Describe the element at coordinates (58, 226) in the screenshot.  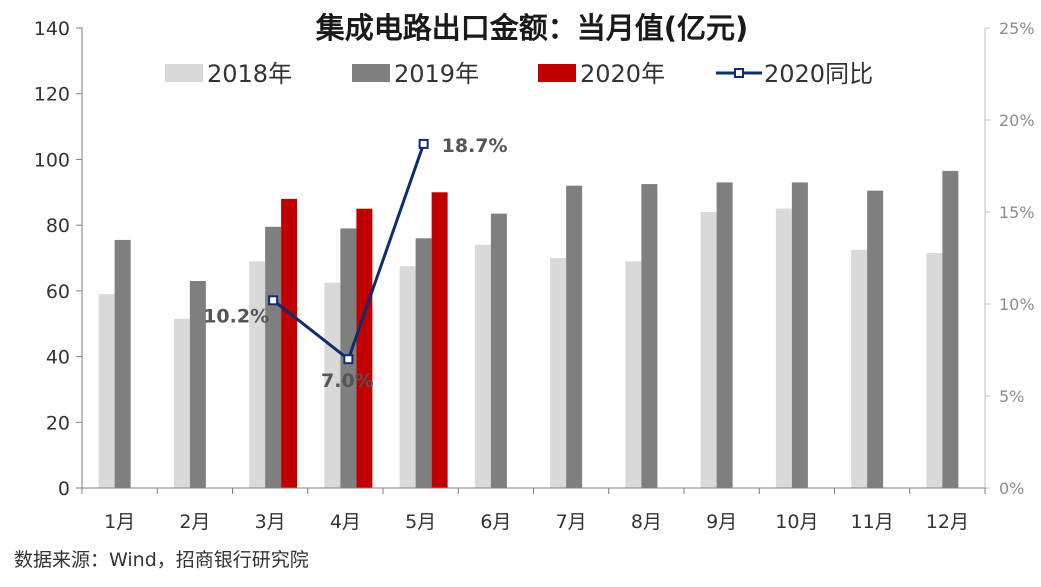
I see `y-tick-label: 80` at that location.